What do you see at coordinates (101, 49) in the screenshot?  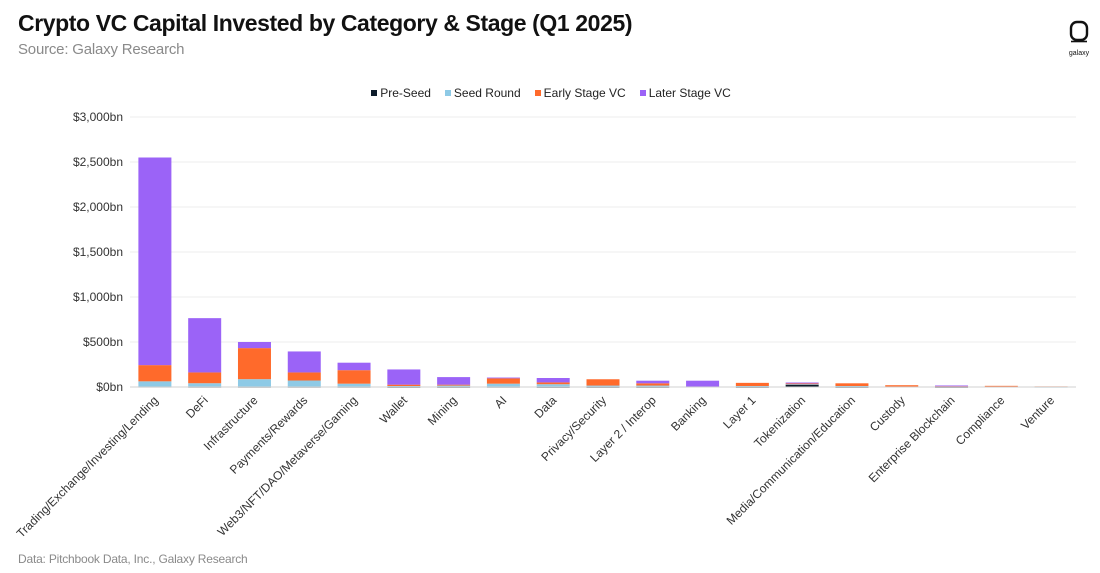 I see `chart-subtitle: Source: Galaxy Research` at bounding box center [101, 49].